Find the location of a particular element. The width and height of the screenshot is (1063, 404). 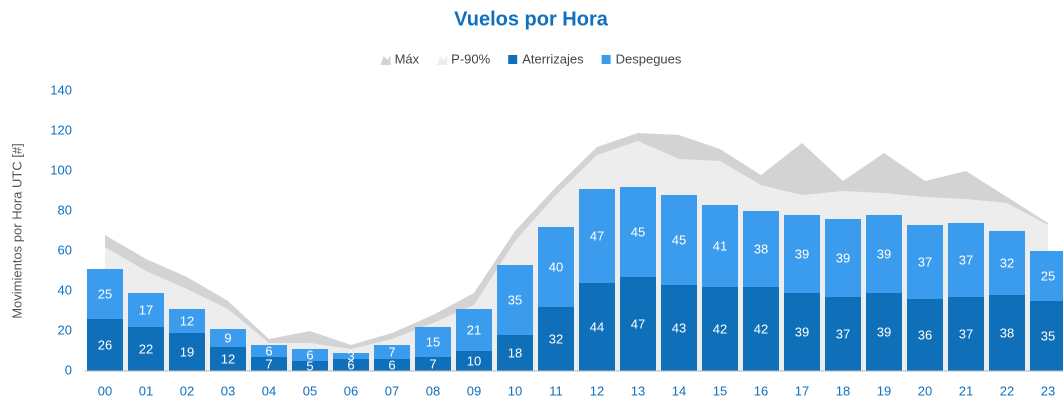

x-tick-label: 12 is located at coordinates (597, 390).